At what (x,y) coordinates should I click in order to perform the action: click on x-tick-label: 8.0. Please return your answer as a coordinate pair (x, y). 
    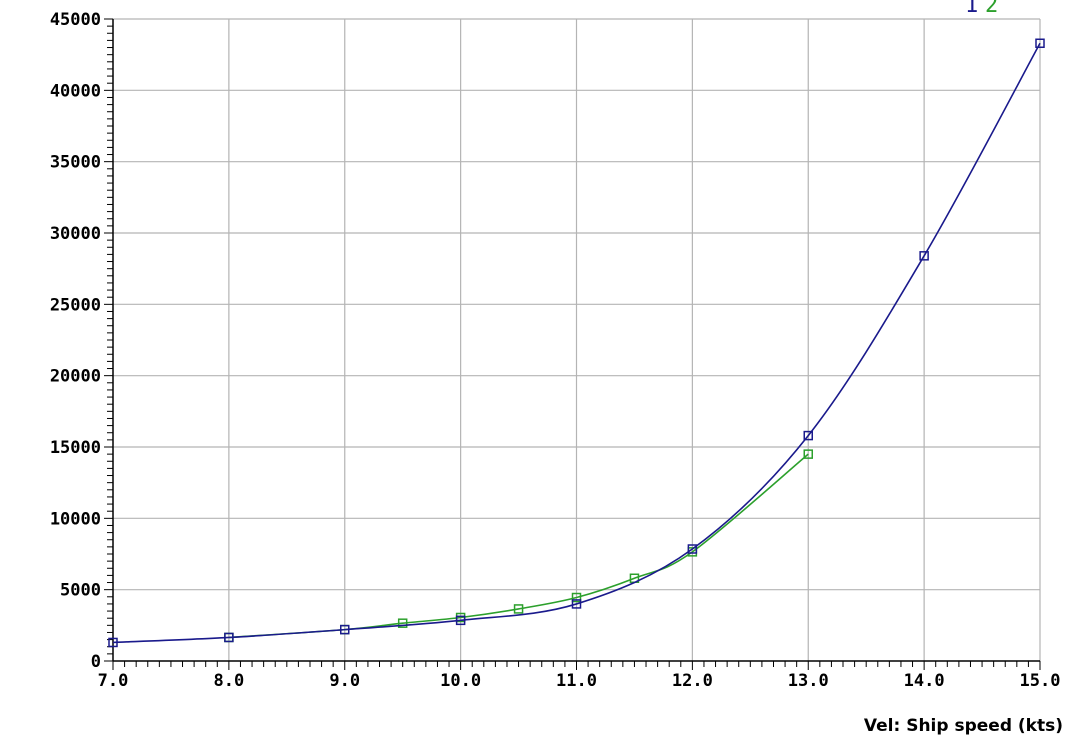
    Looking at the image, I should click on (229, 681).